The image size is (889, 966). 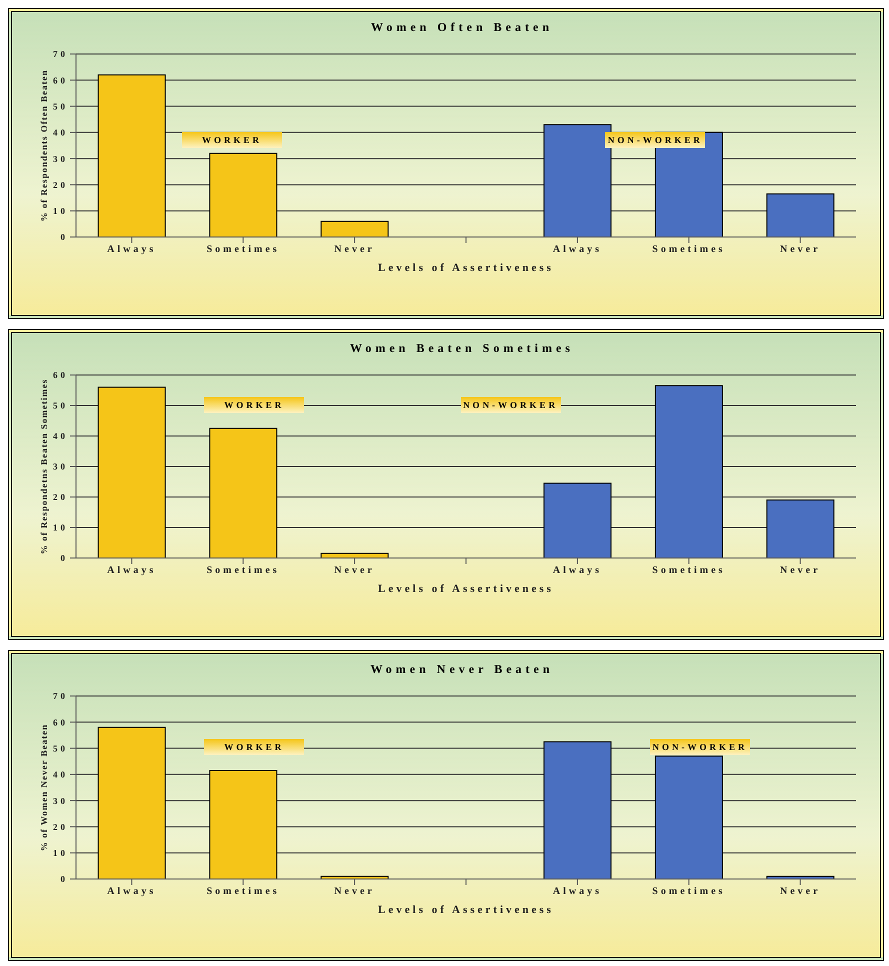 What do you see at coordinates (462, 669) in the screenshot?
I see `chart-title: Women Never Beaten` at bounding box center [462, 669].